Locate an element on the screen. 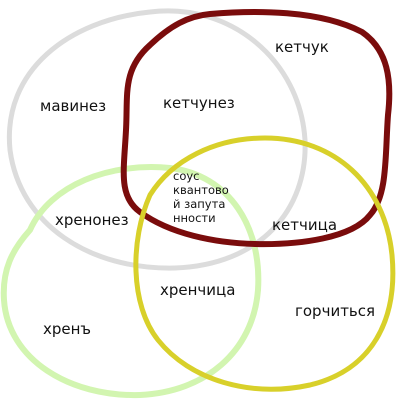 This screenshot has width=400, height=400. khrenchitsa-label: хренчица is located at coordinates (198, 290).